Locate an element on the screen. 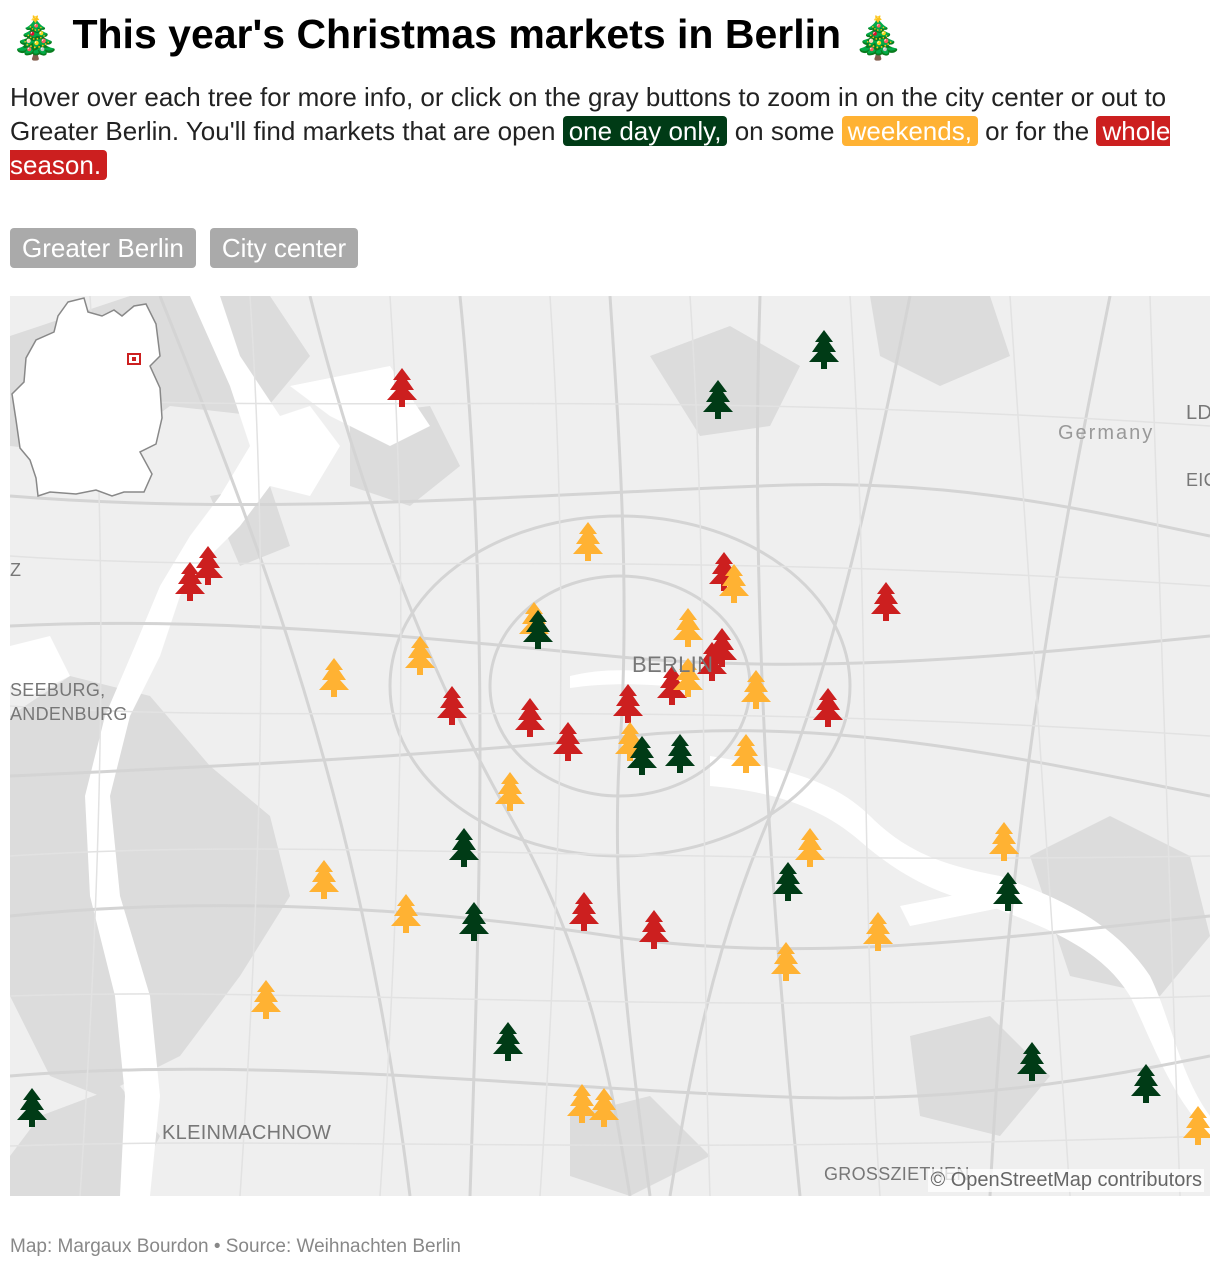  osm-credit: © OpenStreetMap contributors is located at coordinates (1066, 1180).